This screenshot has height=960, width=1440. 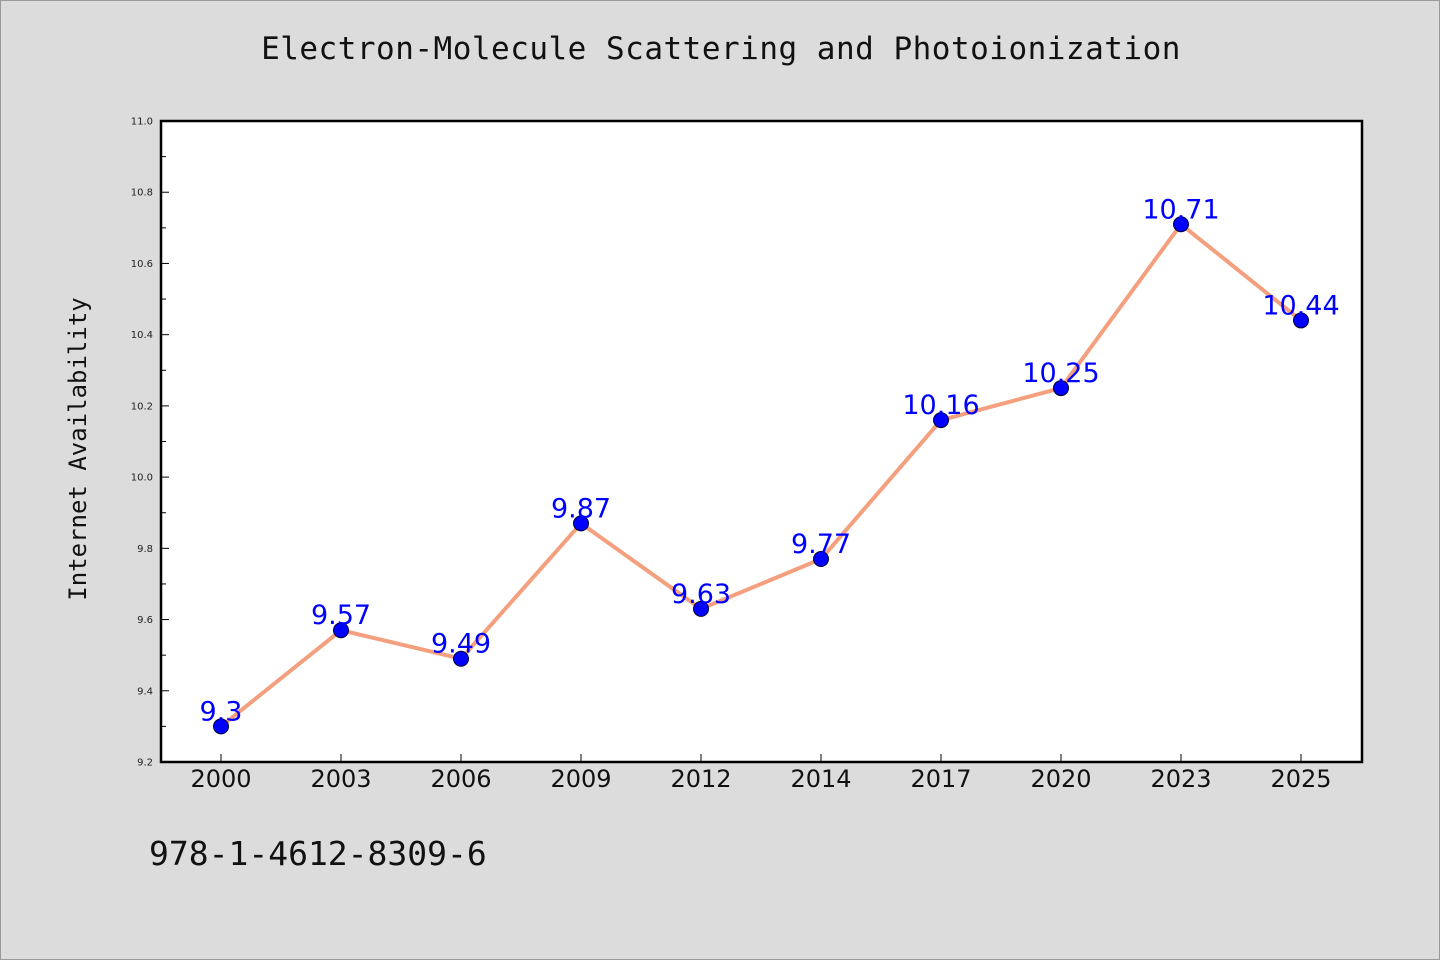 What do you see at coordinates (145, 549) in the screenshot?
I see `y-tick-label: 9.8` at bounding box center [145, 549].